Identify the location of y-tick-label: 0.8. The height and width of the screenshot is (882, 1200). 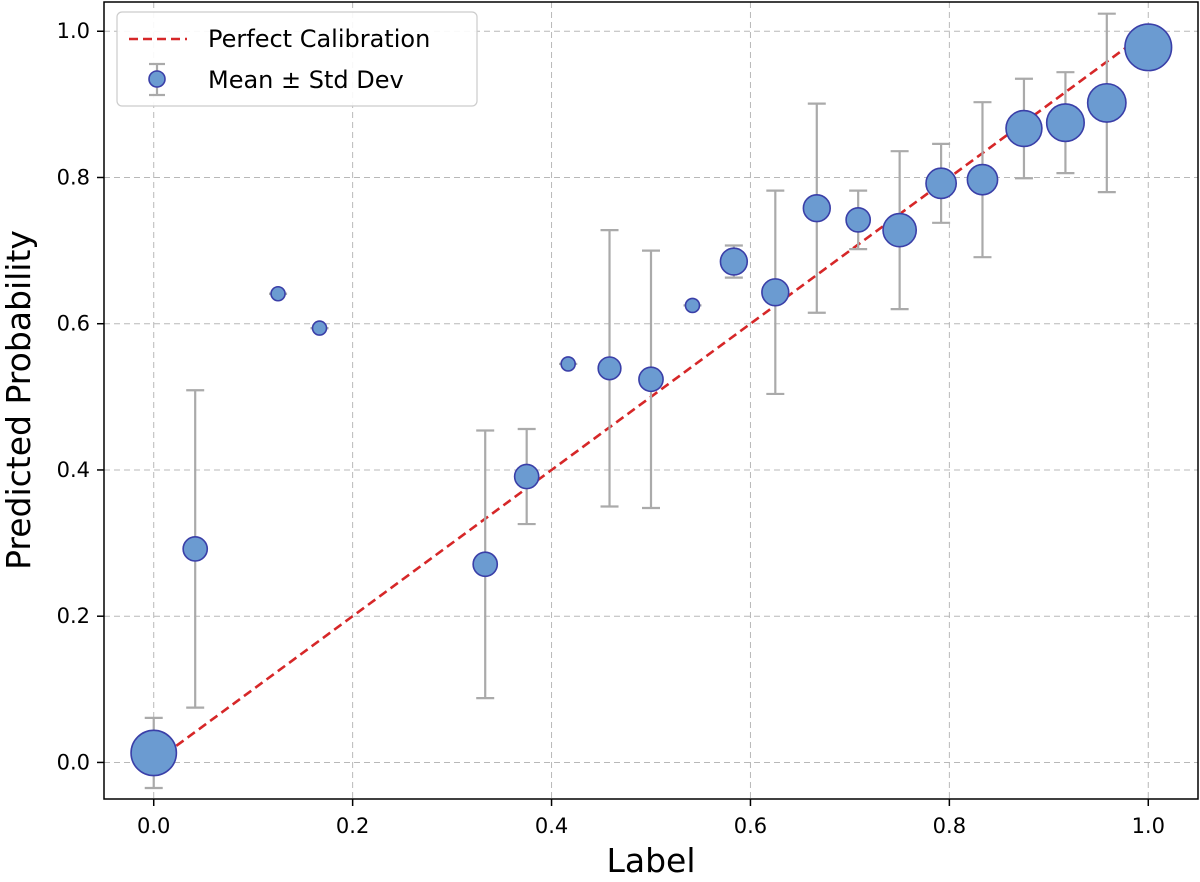
(73, 177).